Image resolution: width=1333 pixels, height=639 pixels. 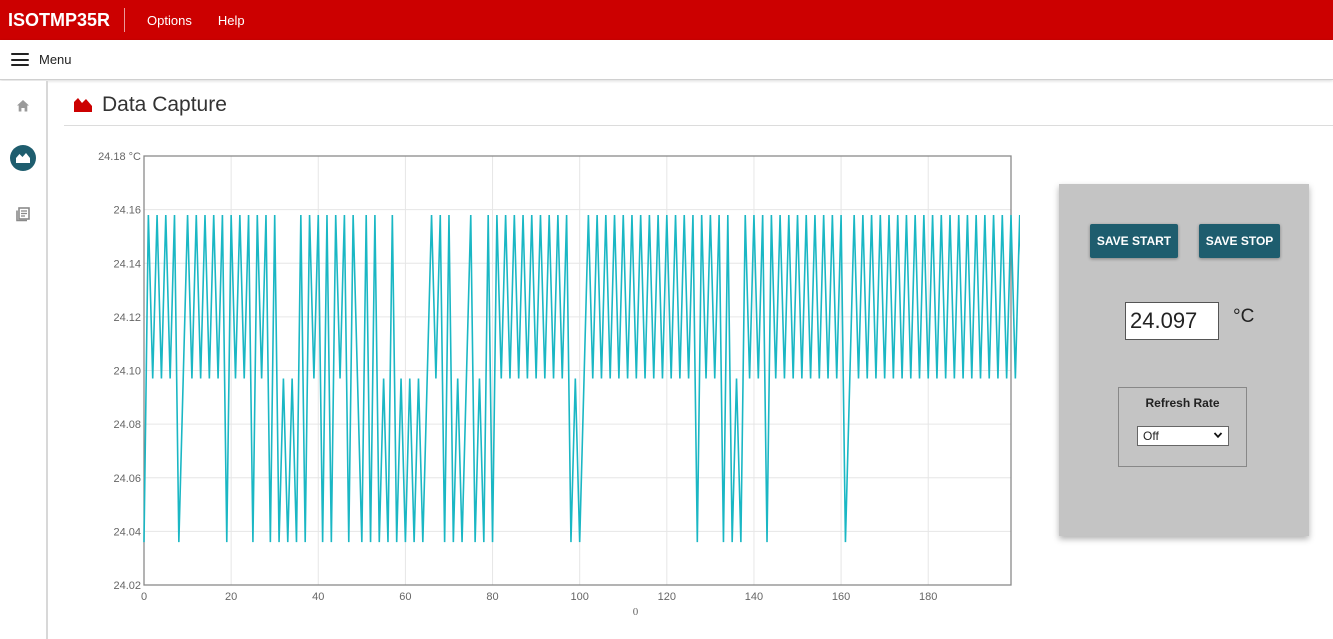 What do you see at coordinates (127, 532) in the screenshot?
I see `y-tick-label: 24.04` at bounding box center [127, 532].